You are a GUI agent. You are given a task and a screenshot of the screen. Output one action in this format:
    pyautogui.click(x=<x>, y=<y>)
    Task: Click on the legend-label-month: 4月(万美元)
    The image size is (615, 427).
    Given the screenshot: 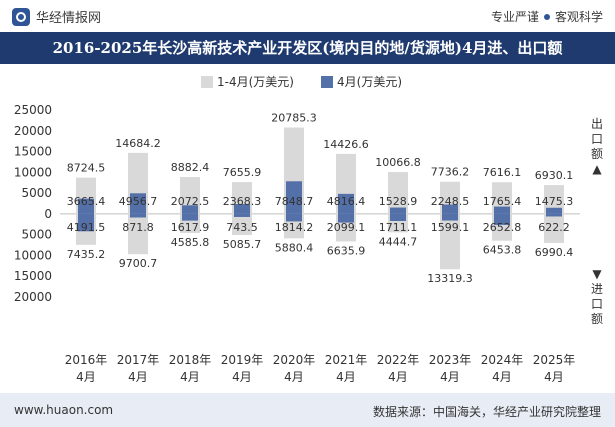 What is the action you would take?
    pyautogui.click(x=369, y=82)
    